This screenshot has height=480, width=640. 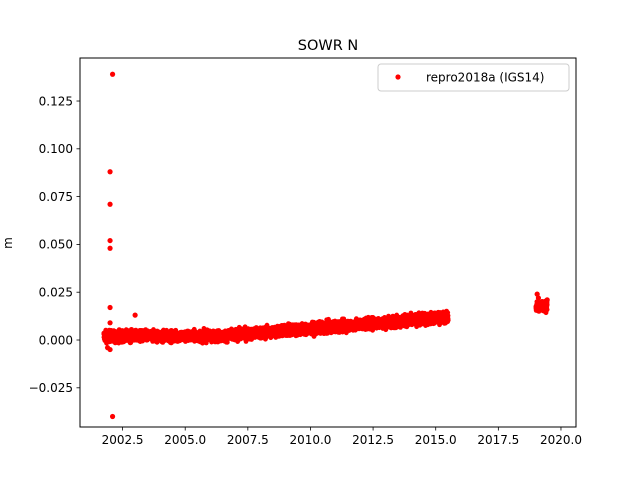 What do you see at coordinates (328, 46) in the screenshot?
I see `chart-title: SOWR N` at bounding box center [328, 46].